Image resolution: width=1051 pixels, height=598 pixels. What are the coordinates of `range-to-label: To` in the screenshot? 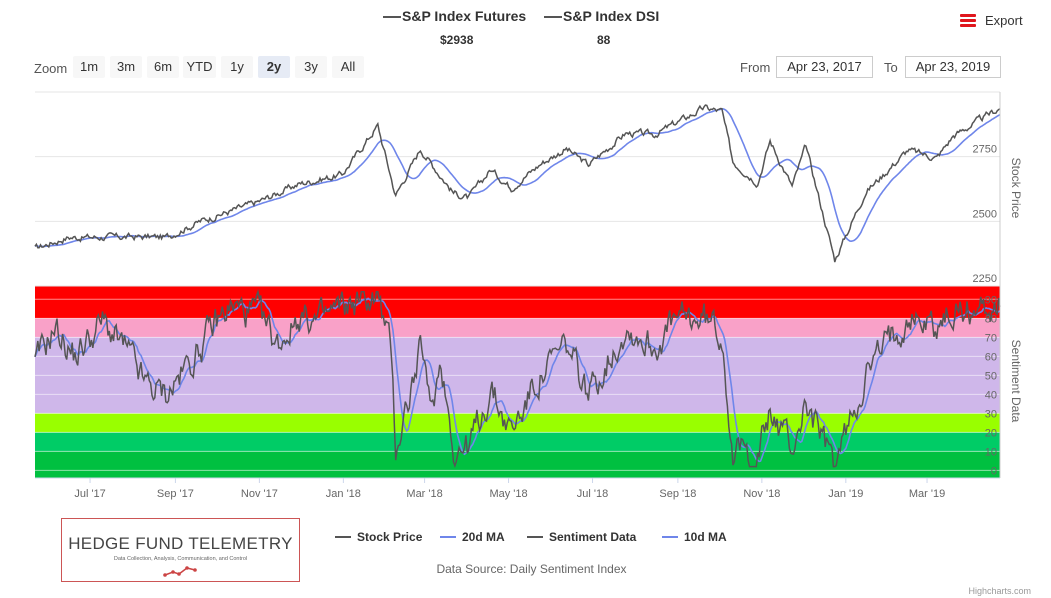 It's located at (891, 67).